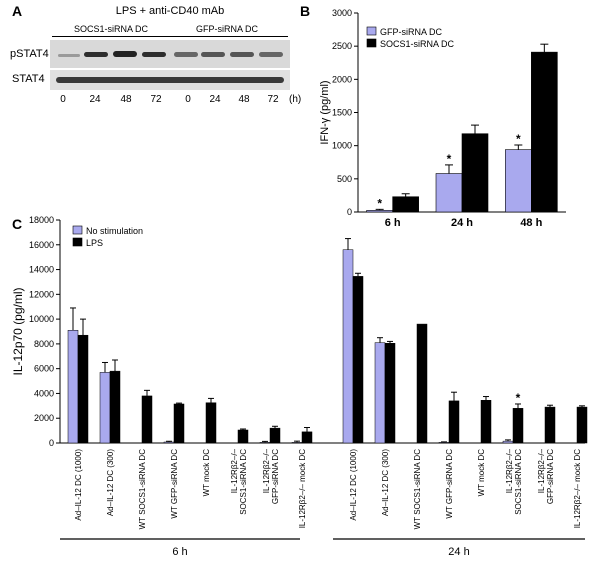  I want to click on x-tick-label-line-c: Ad–IL-12 DC (1000), so click(78, 485).